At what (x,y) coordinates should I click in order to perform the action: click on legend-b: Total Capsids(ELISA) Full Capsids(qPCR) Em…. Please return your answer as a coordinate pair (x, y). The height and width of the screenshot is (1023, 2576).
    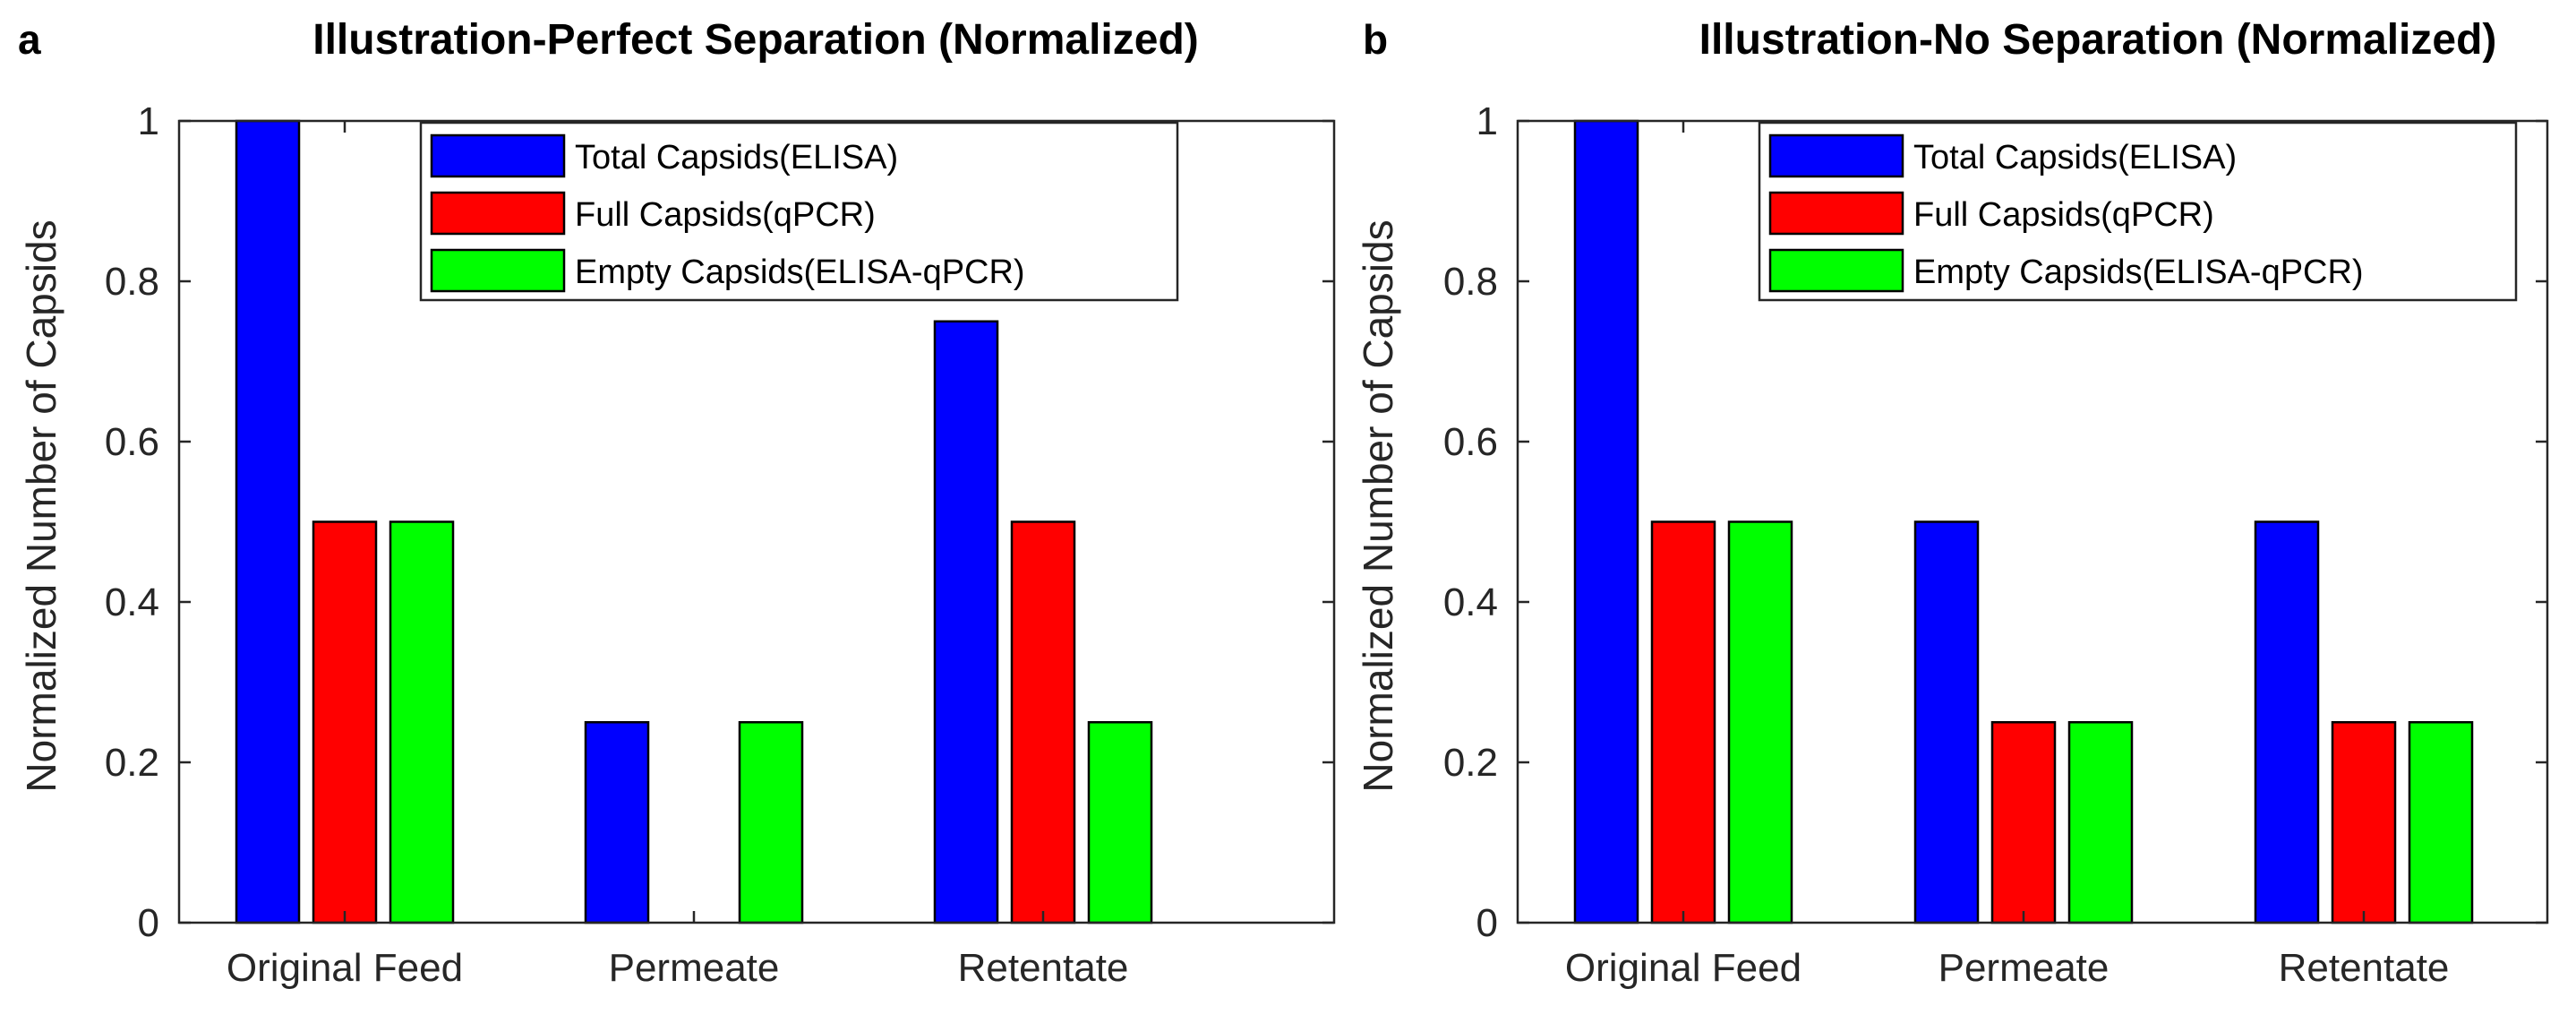
    Looking at the image, I should click on (2138, 211).